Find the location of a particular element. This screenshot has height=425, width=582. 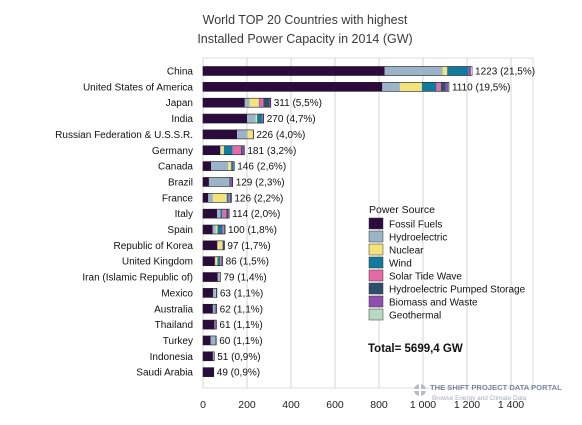

bar-australia is located at coordinates (210, 308).